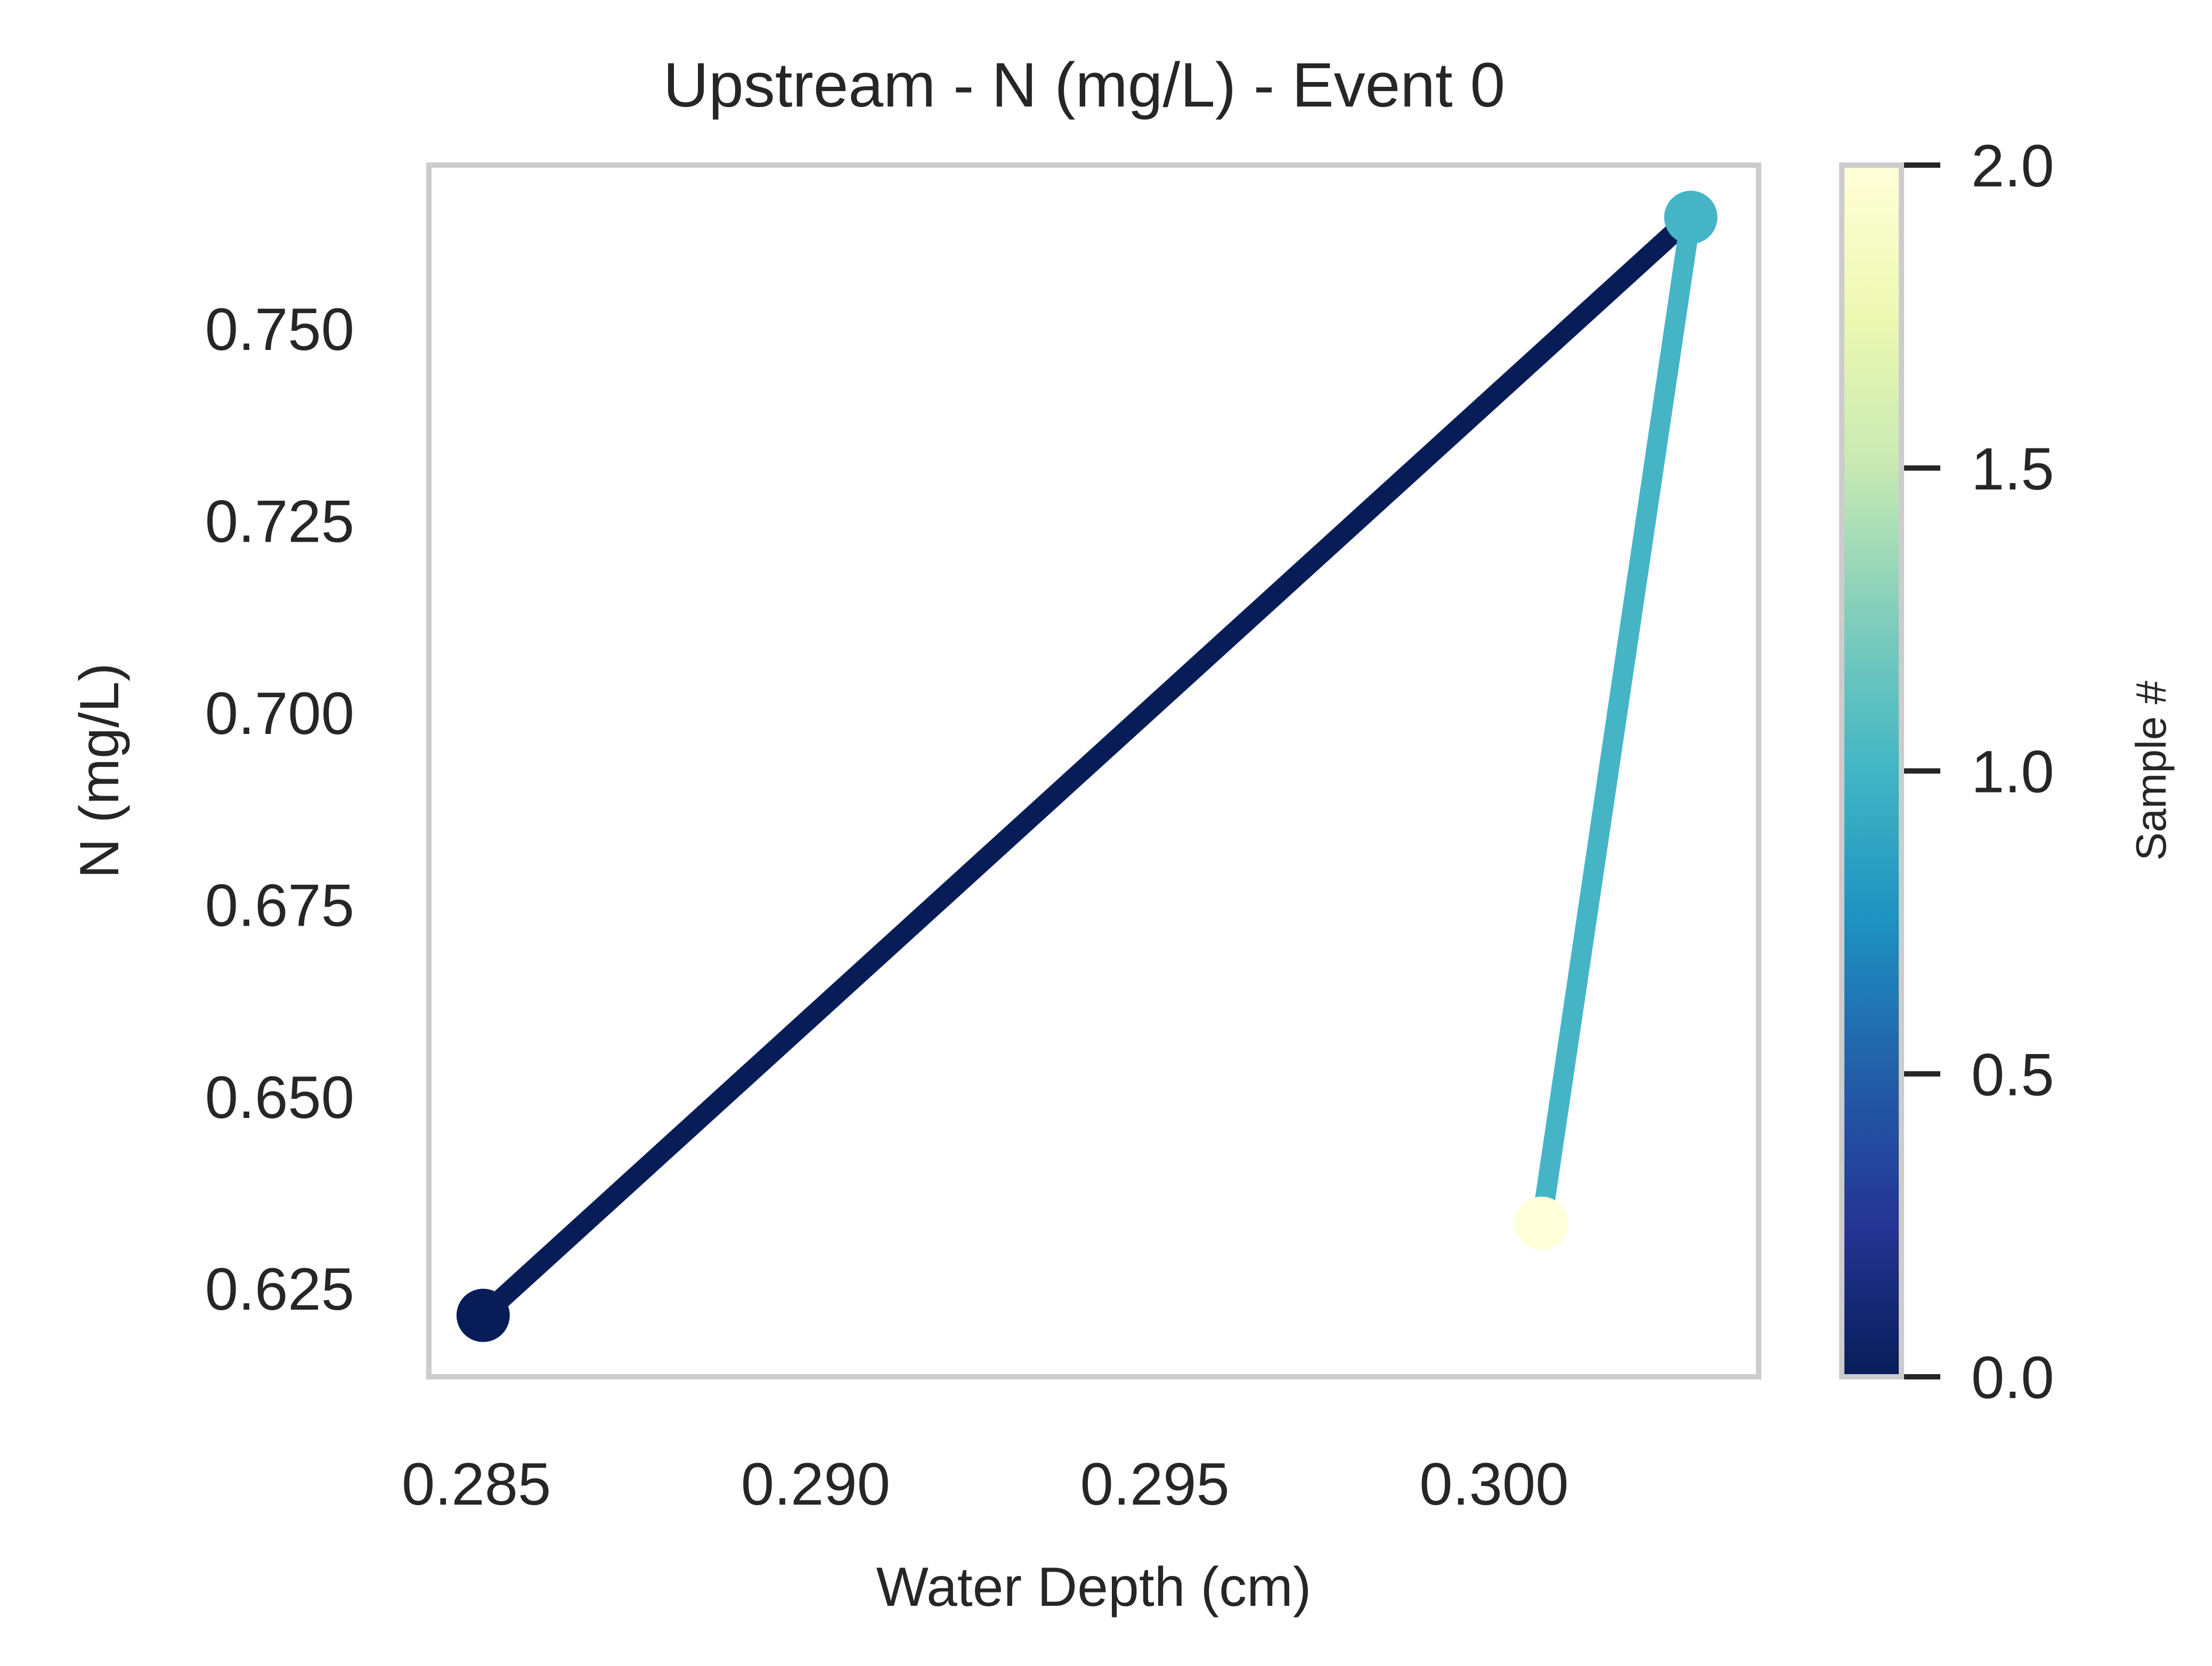  I want to click on colorbar-ticks: 0.0 0.5 1.0 1.5 2.0, so click(1979, 772).